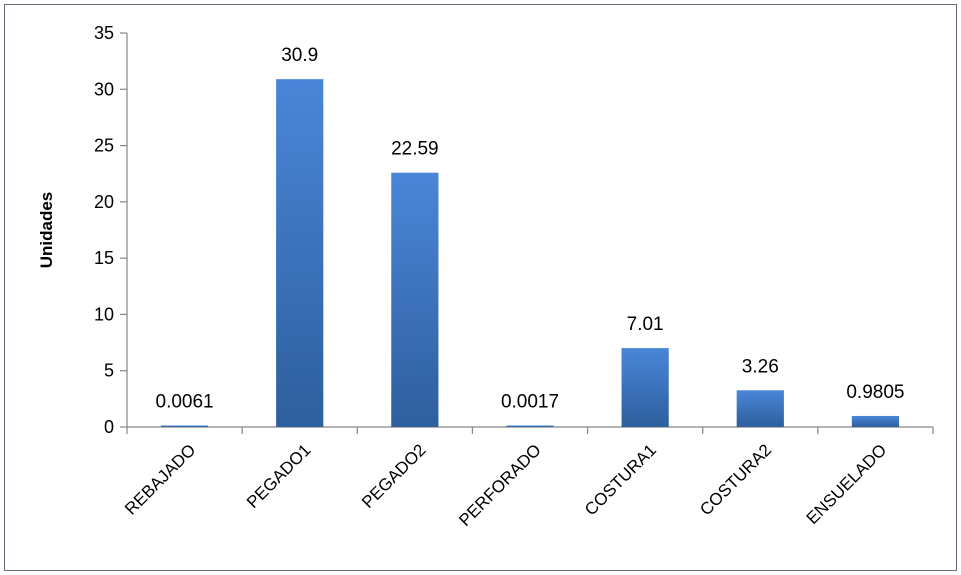  What do you see at coordinates (415, 149) in the screenshot?
I see `data-label: 22.59` at bounding box center [415, 149].